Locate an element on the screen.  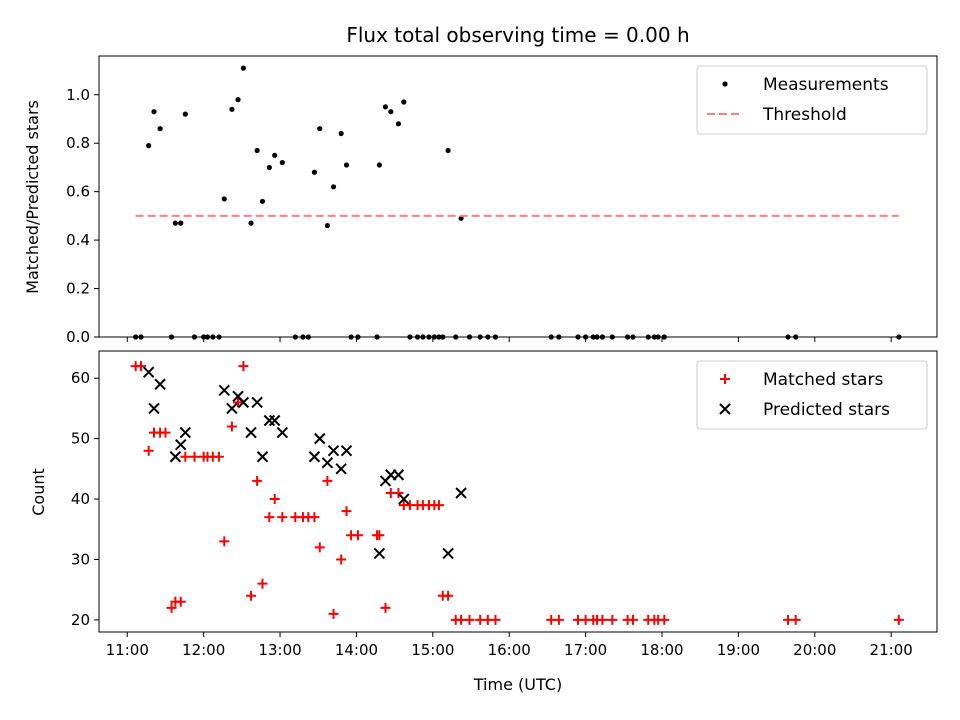
top-ytick-label-2: 0.4 is located at coordinates (78, 240).